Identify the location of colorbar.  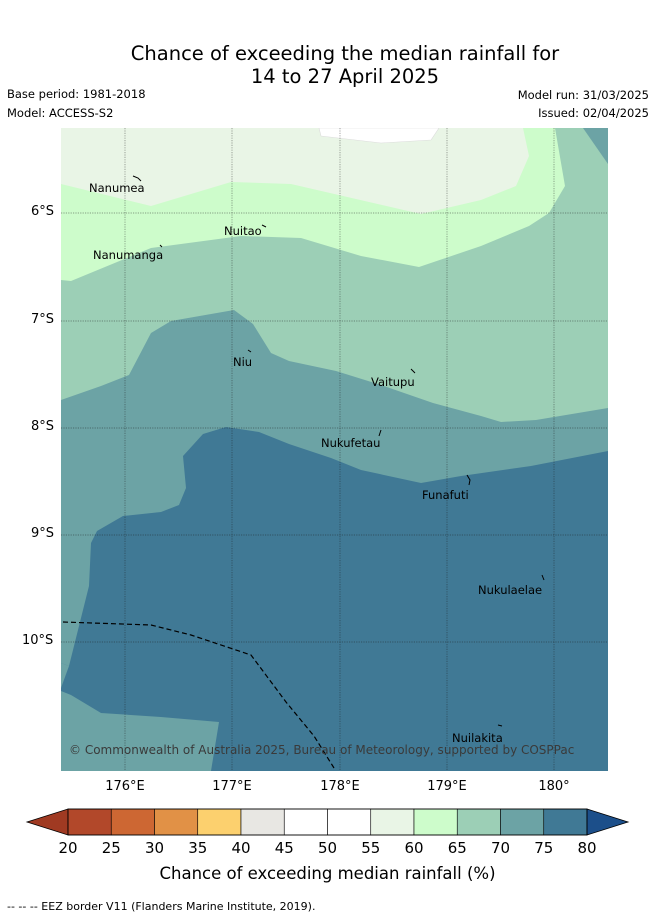
(327, 822).